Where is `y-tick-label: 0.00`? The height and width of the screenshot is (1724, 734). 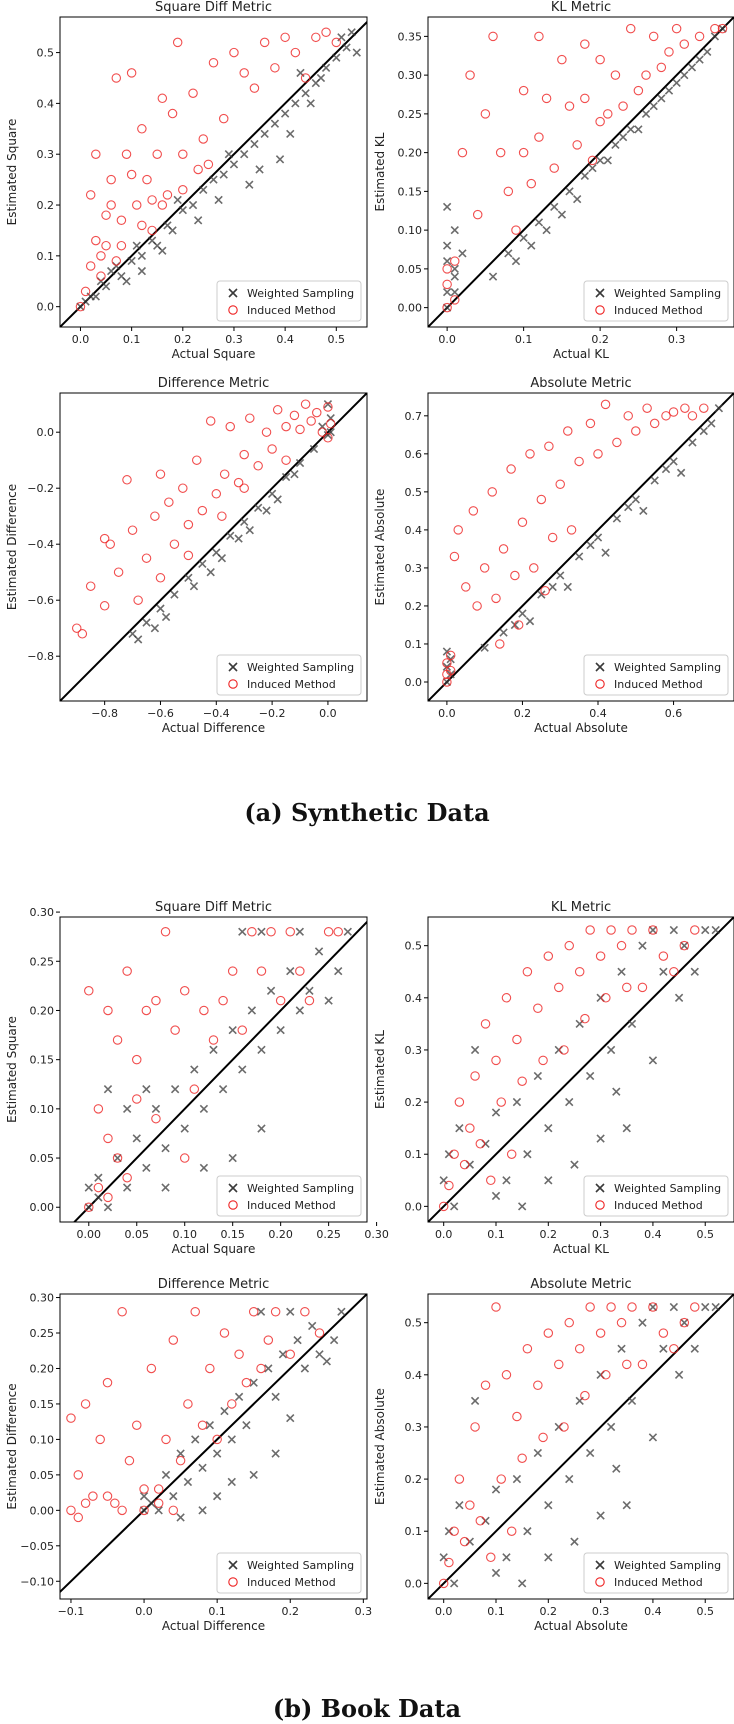 y-tick-label: 0.00 is located at coordinates (42, 1510).